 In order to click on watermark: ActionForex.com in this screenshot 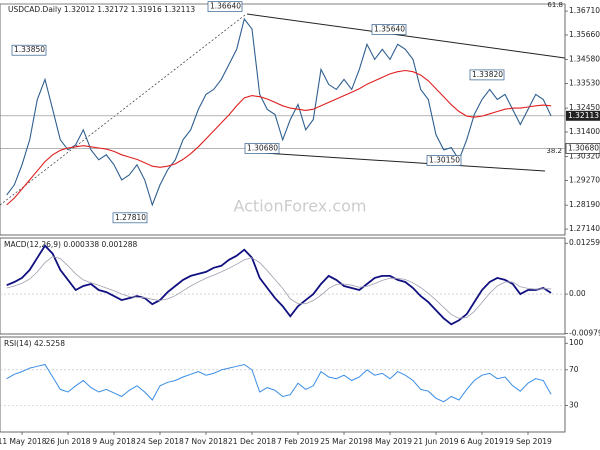, I will do `click(299, 206)`.